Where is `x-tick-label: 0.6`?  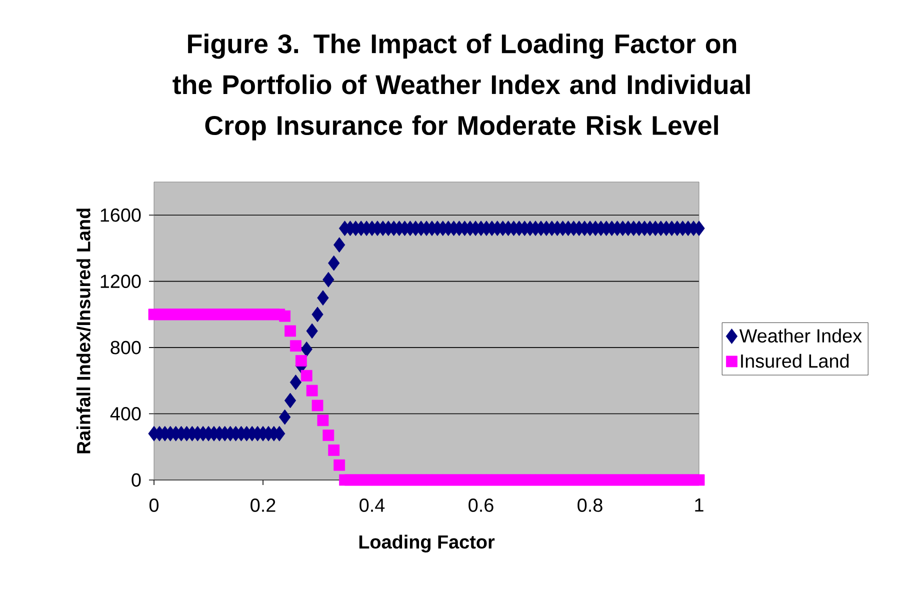 x-tick-label: 0.6 is located at coordinates (481, 505).